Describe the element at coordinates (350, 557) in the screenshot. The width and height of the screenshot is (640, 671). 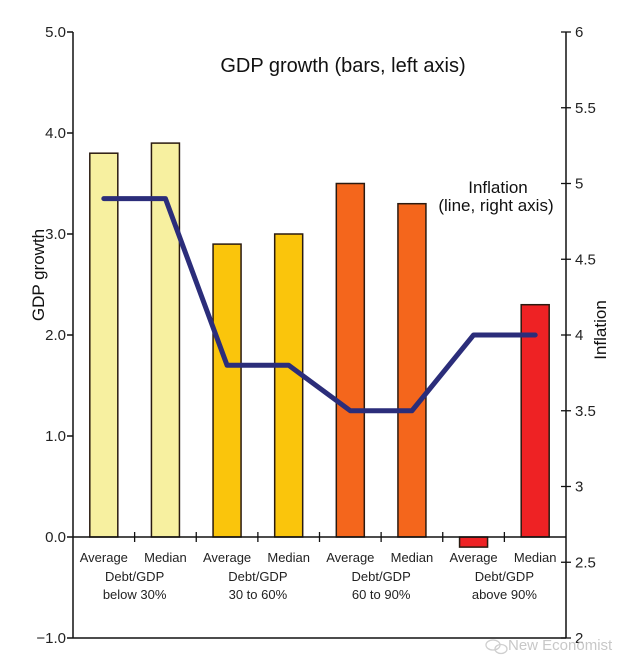
I see `category-label-4: Average` at that location.